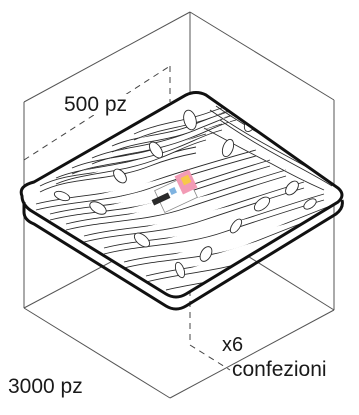 Image resolution: width=359 pixels, height=415 pixels. What do you see at coordinates (233, 345) in the screenshot?
I see `multiplier-label: x6` at bounding box center [233, 345].